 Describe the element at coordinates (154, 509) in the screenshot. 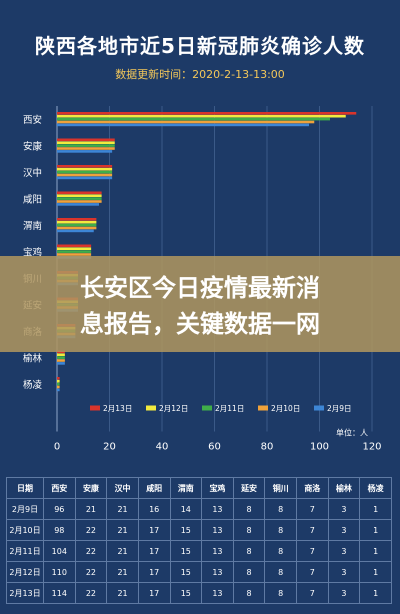

I see `table-cell: 16` at that location.